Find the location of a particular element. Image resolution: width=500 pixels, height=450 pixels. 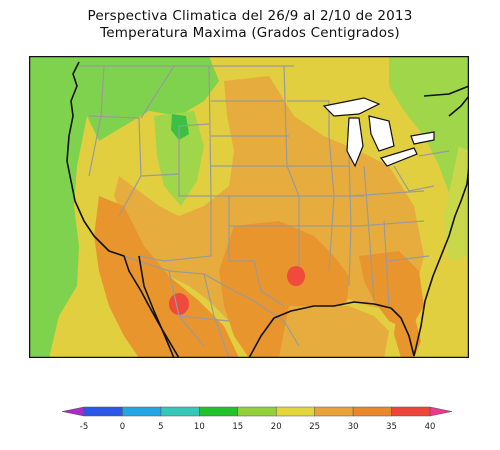

hotspot-mexico is located at coordinates (179, 304).